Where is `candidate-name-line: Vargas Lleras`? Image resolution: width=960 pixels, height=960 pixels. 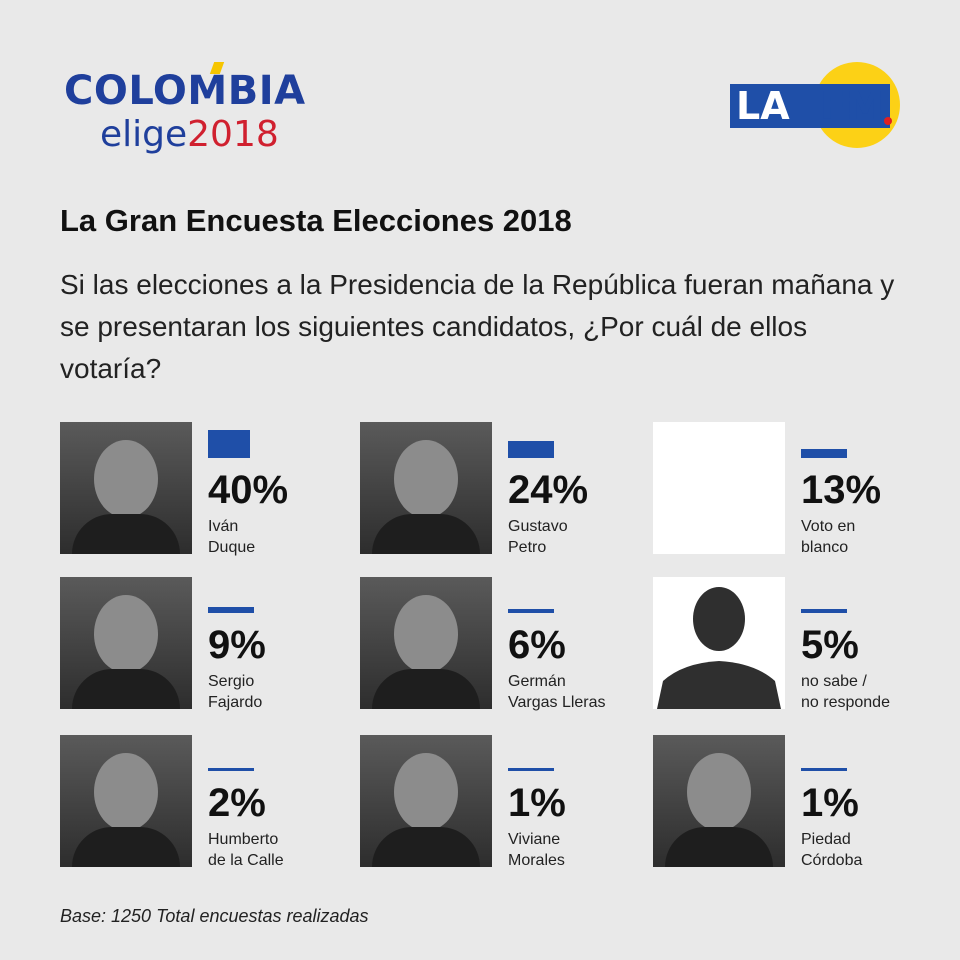
candidate-name-line: Vargas Lleras is located at coordinates (557, 702).